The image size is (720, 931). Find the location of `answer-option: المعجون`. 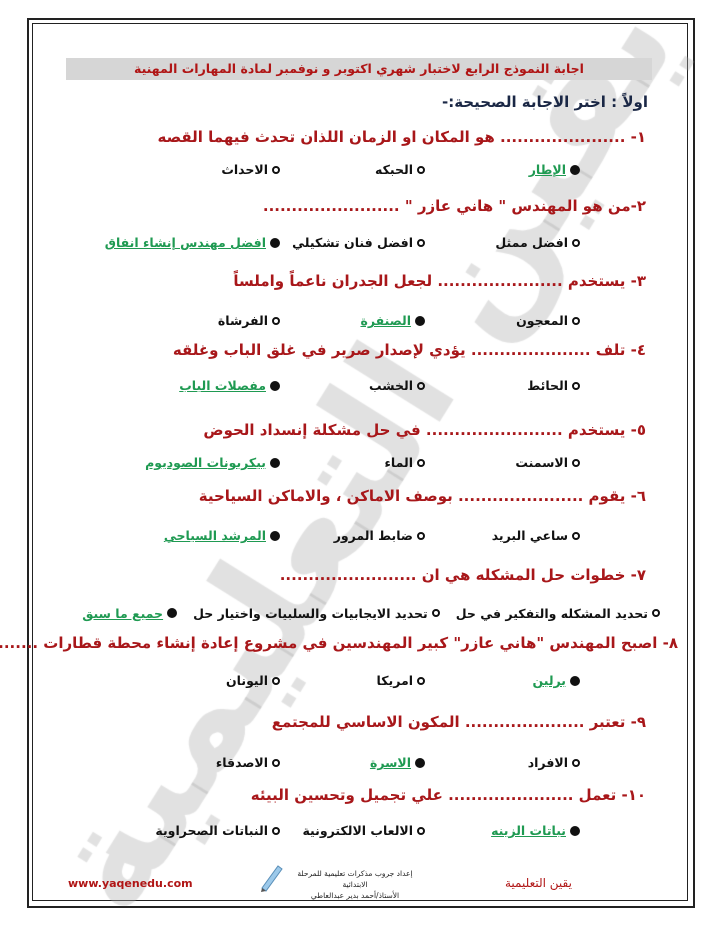

answer-option: المعجون is located at coordinates (548, 320).